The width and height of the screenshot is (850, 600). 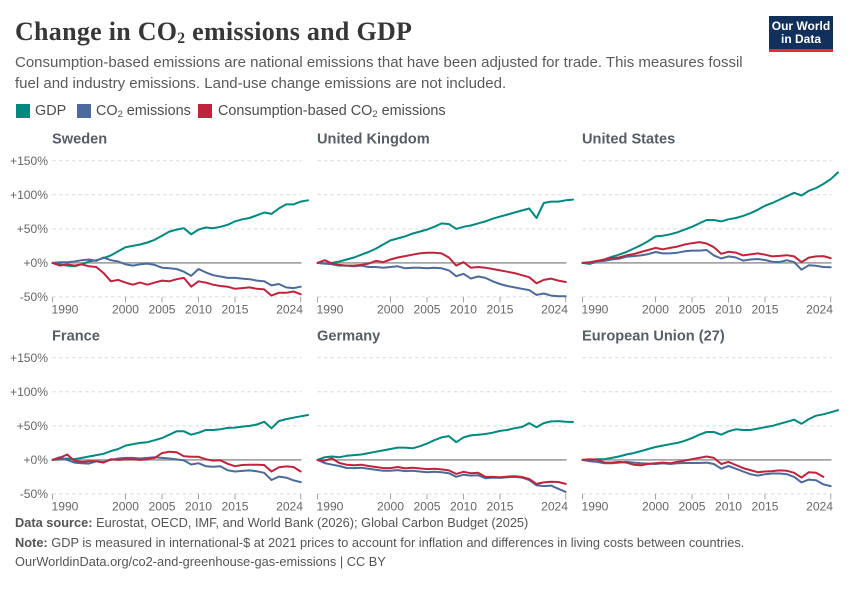 I want to click on svg-text: United Kingdom, so click(x=373, y=140).